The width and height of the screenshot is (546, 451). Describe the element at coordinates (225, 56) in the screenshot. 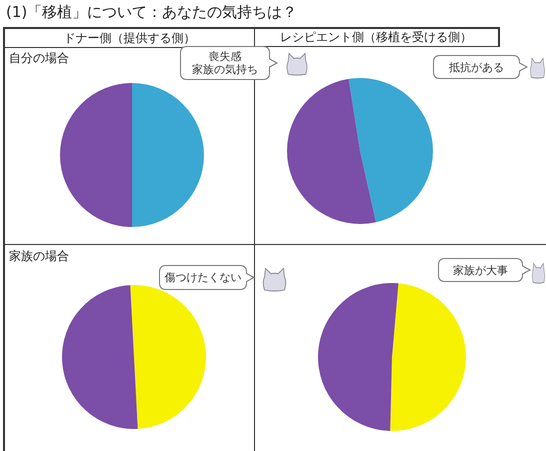

I see `text: 喪失感` at that location.